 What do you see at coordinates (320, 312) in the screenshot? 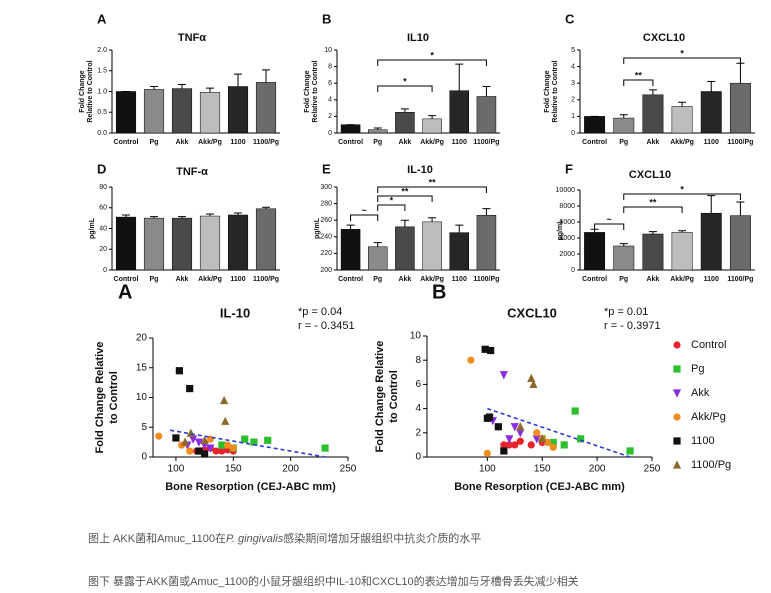
I see `stat-label: *p = 0.04` at bounding box center [320, 312].